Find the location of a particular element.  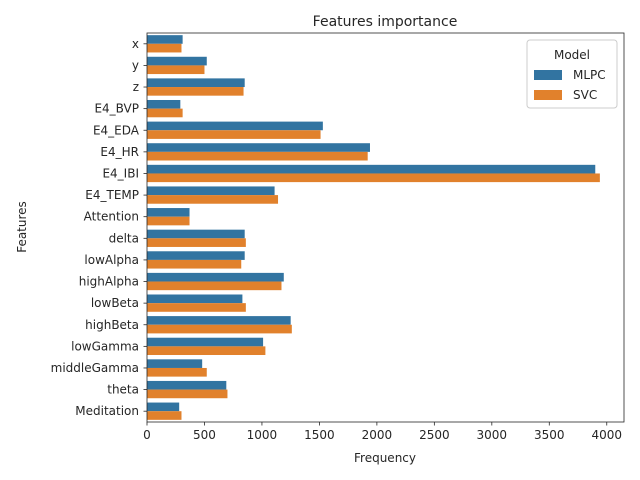

legend-title: Model is located at coordinates (572, 55).